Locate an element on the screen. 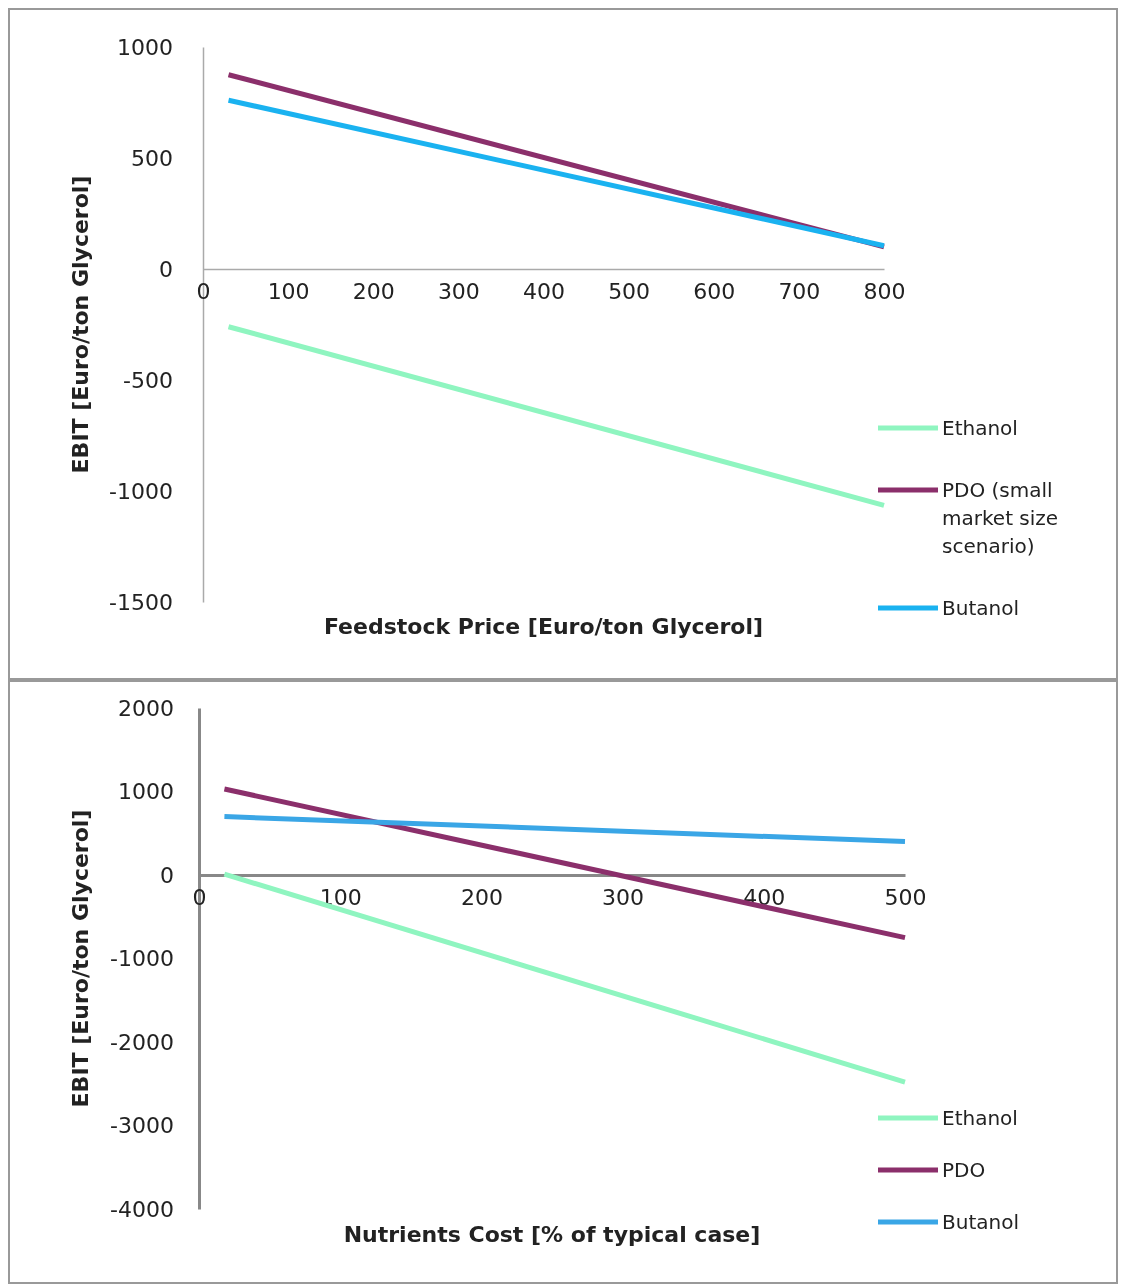  y-tick-label: 500 is located at coordinates (152, 158).